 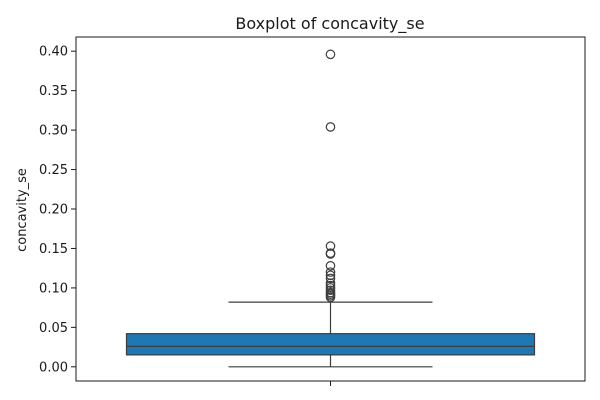 I want to click on y-tick-label: 0.25, so click(x=53, y=170).